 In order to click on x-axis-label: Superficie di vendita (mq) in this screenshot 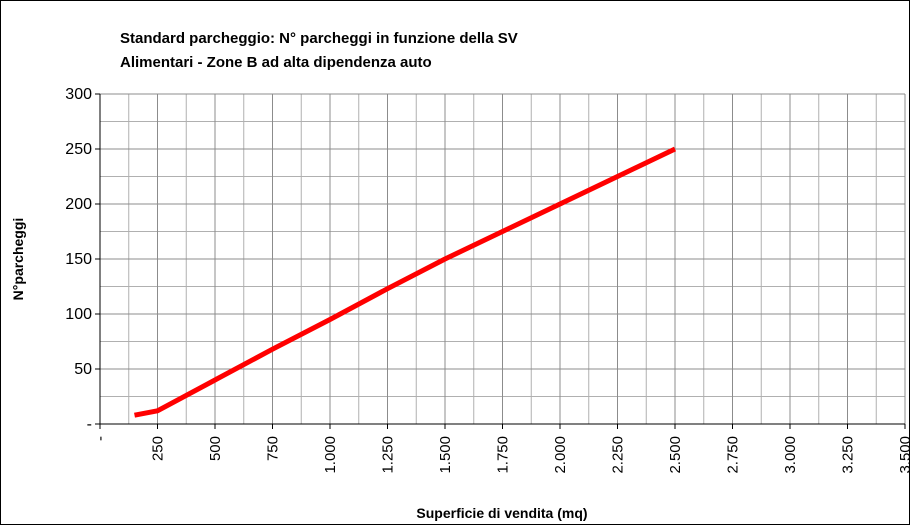, I will do `click(501, 513)`.